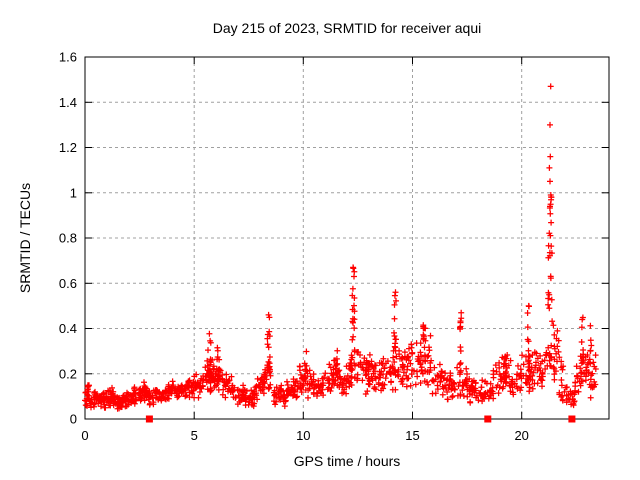  What do you see at coordinates (73, 419) in the screenshot?
I see `y-tick-label: 0` at bounding box center [73, 419].